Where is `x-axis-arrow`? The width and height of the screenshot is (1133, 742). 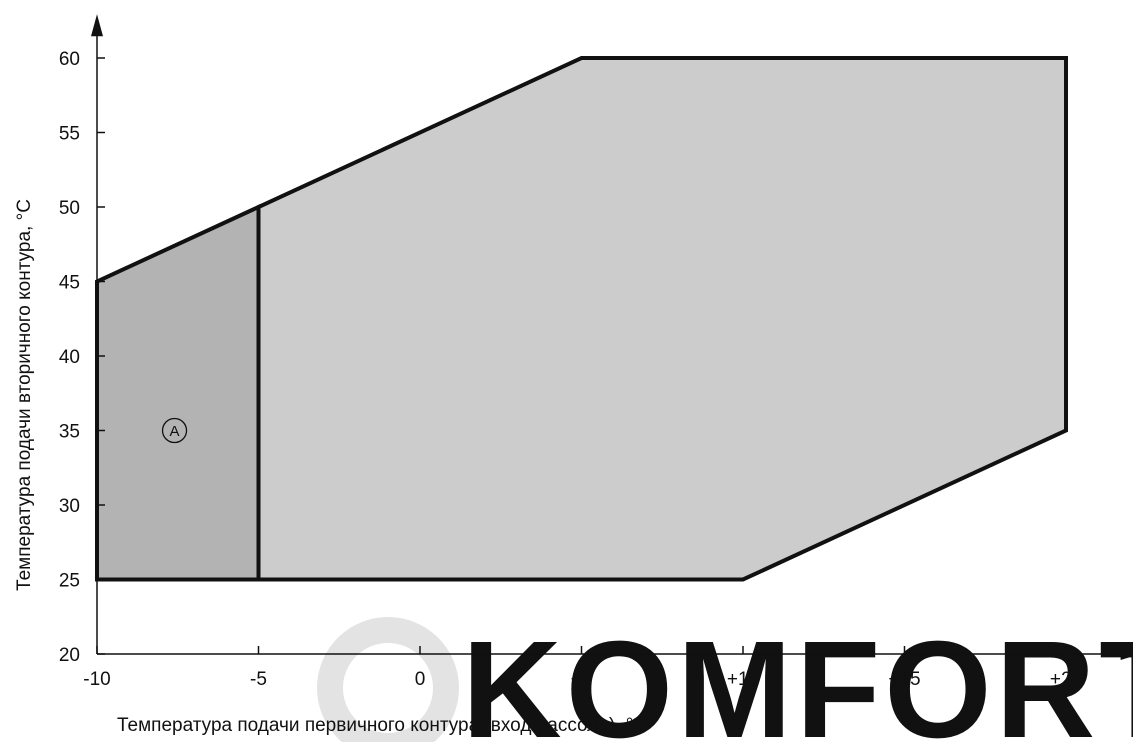
x-axis-arrow is located at coordinates (1126, 654).